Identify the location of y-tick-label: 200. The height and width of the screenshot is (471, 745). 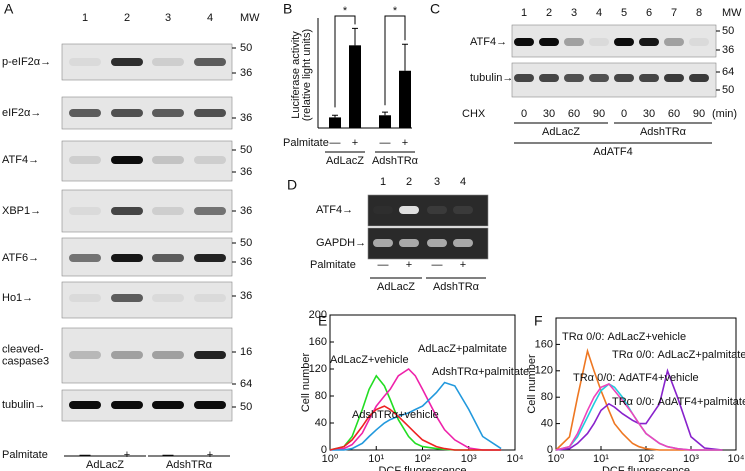
(318, 315).